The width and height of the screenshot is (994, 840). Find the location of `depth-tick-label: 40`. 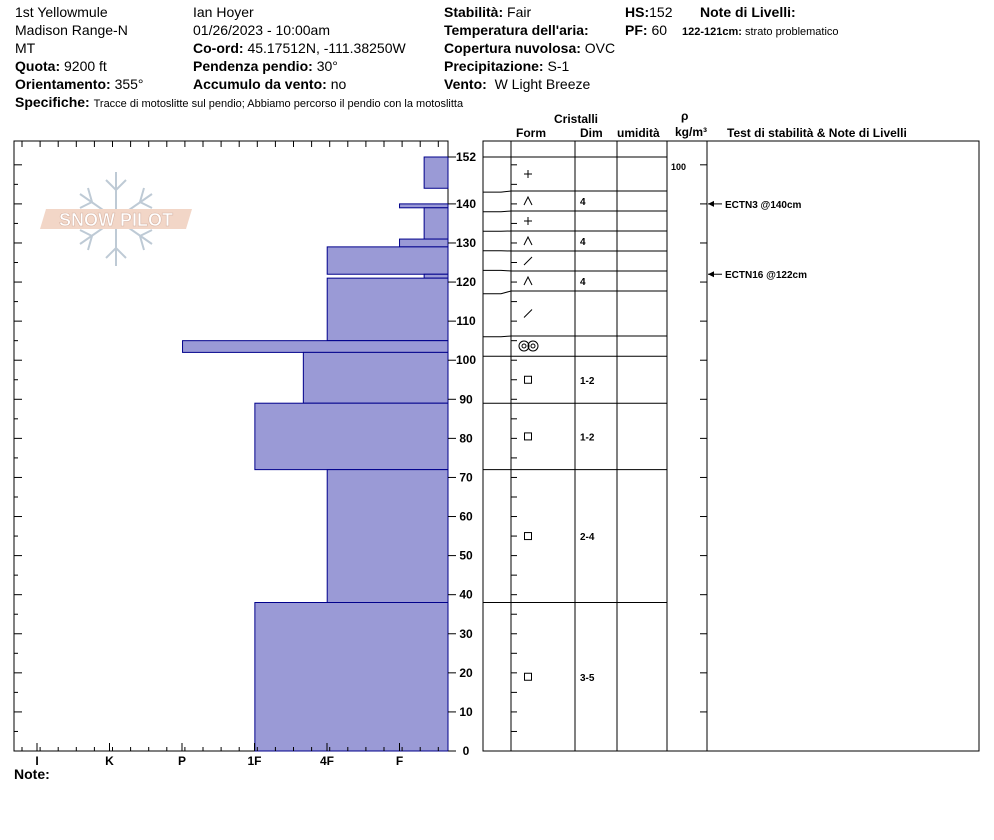

depth-tick-label: 40 is located at coordinates (466, 595).